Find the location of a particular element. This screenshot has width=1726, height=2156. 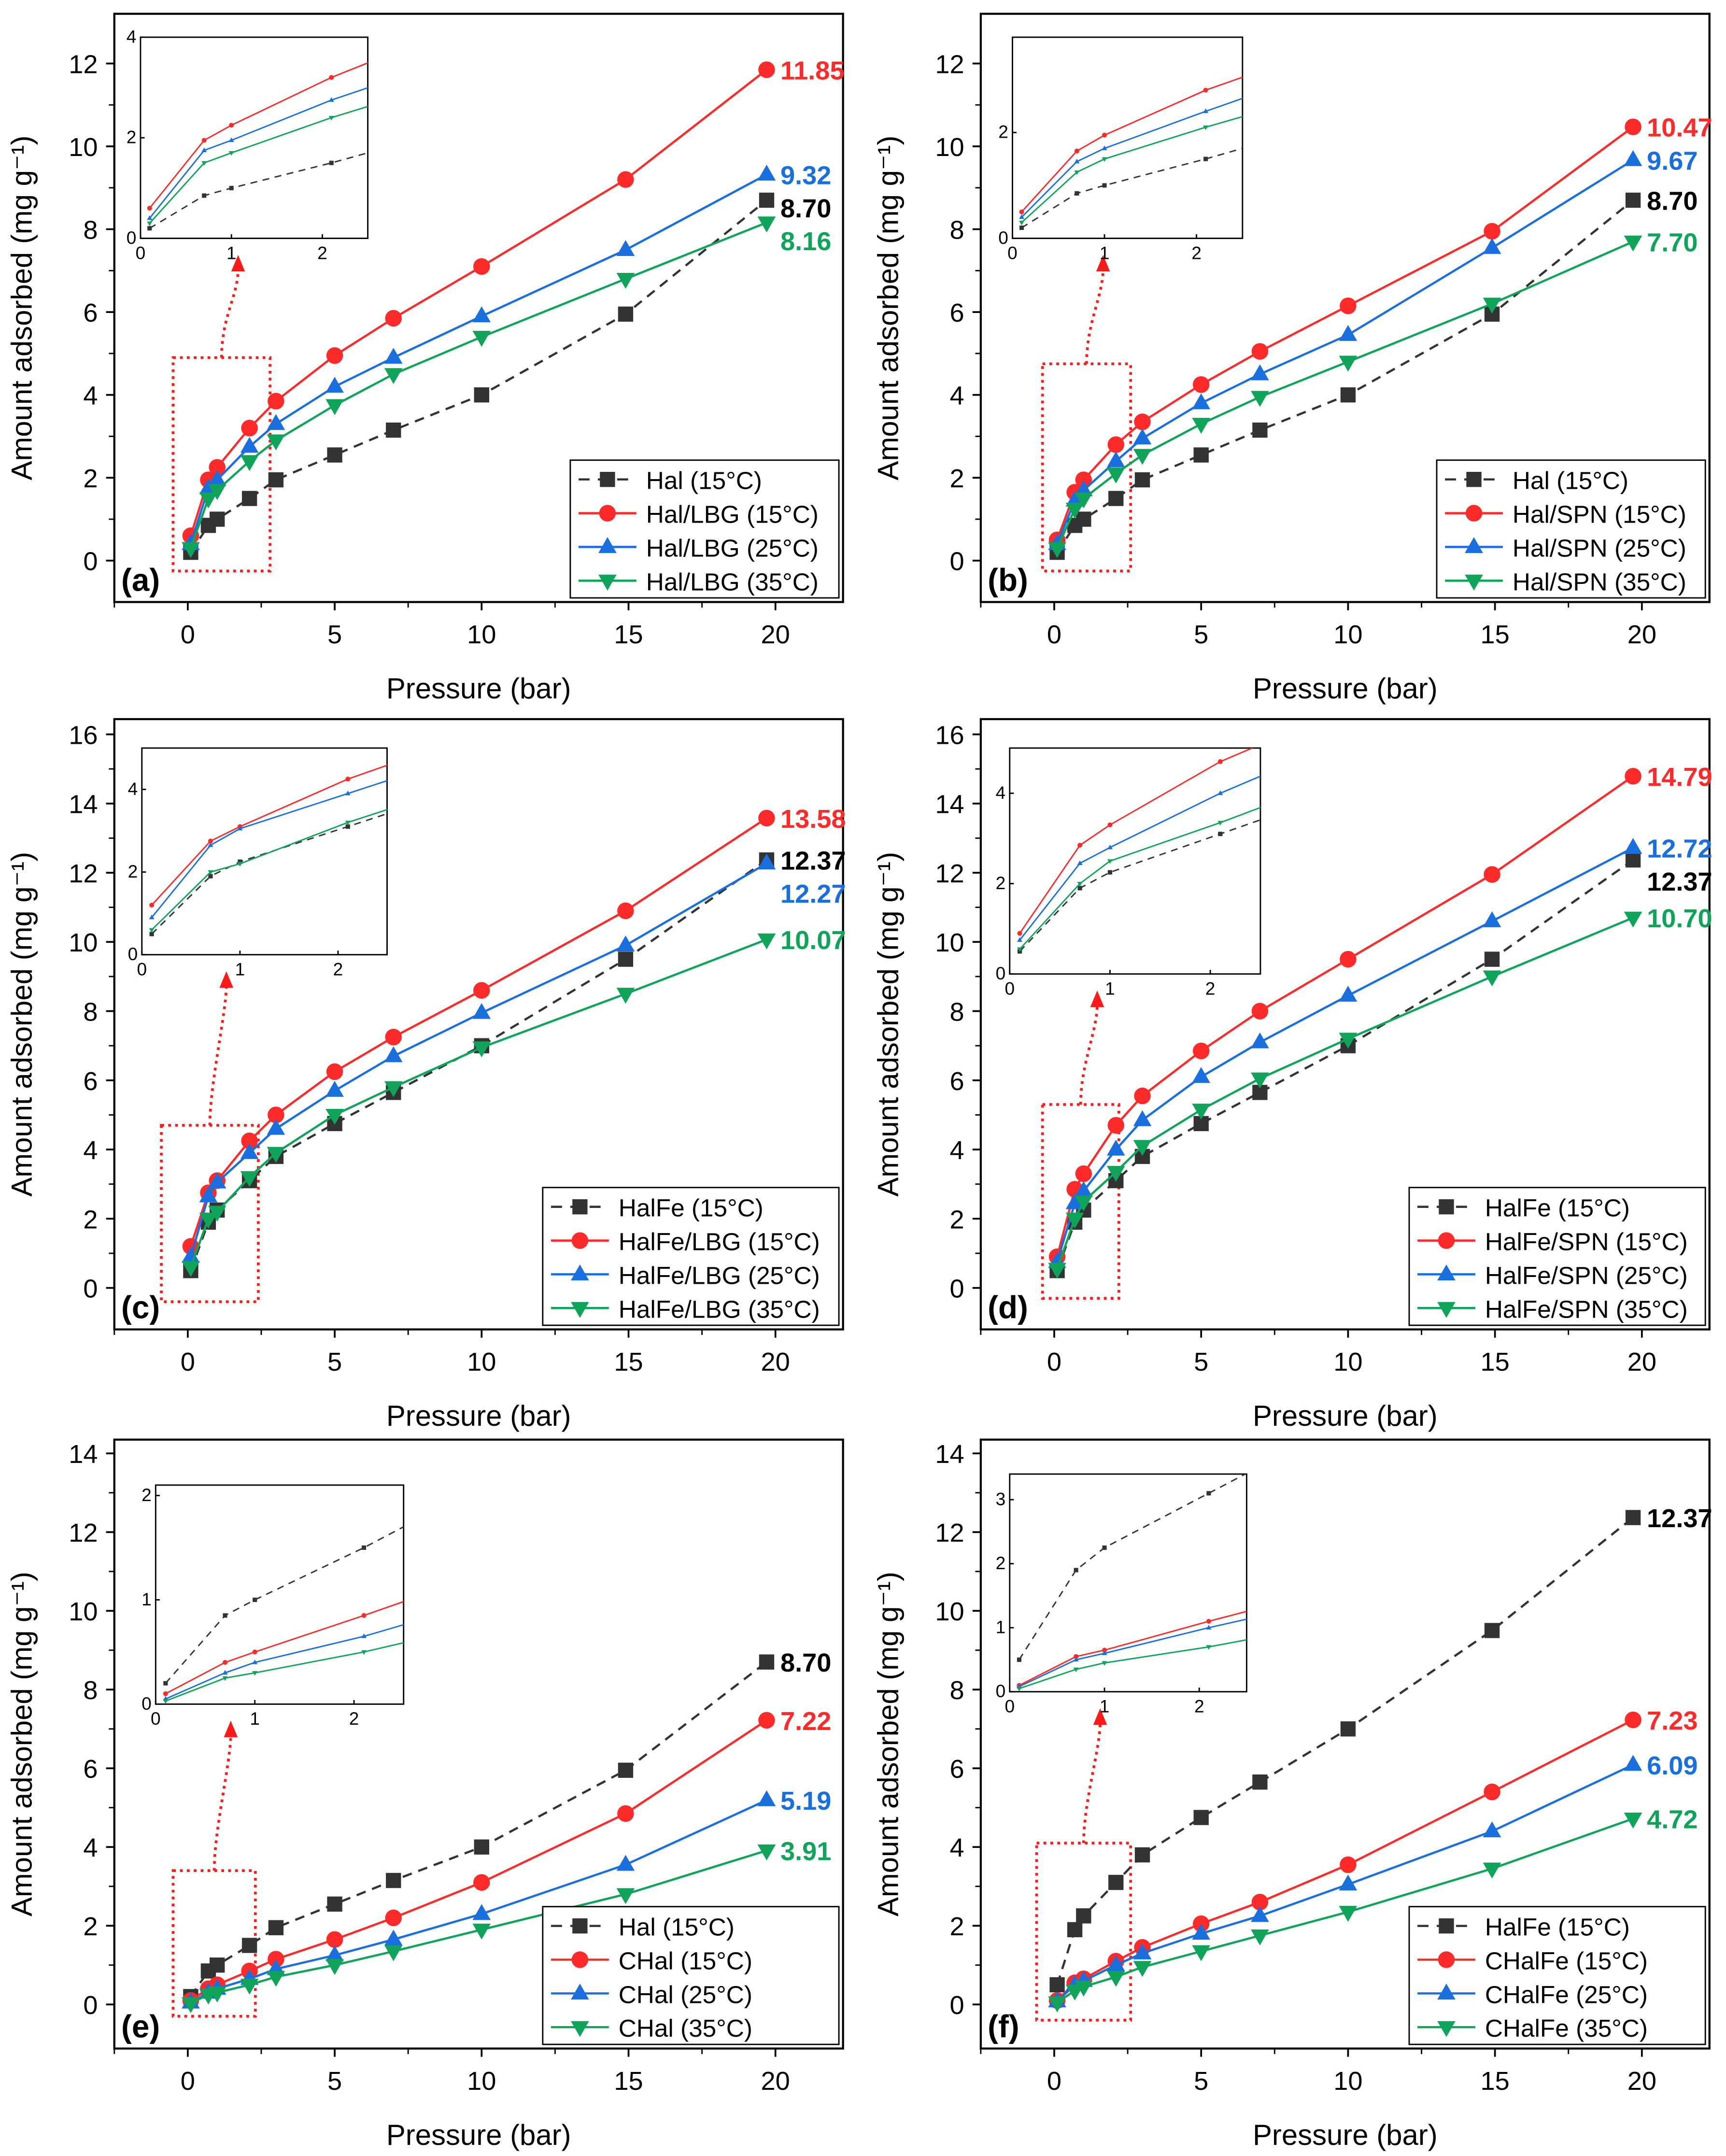

panel-label: (b) is located at coordinates (1008, 580).